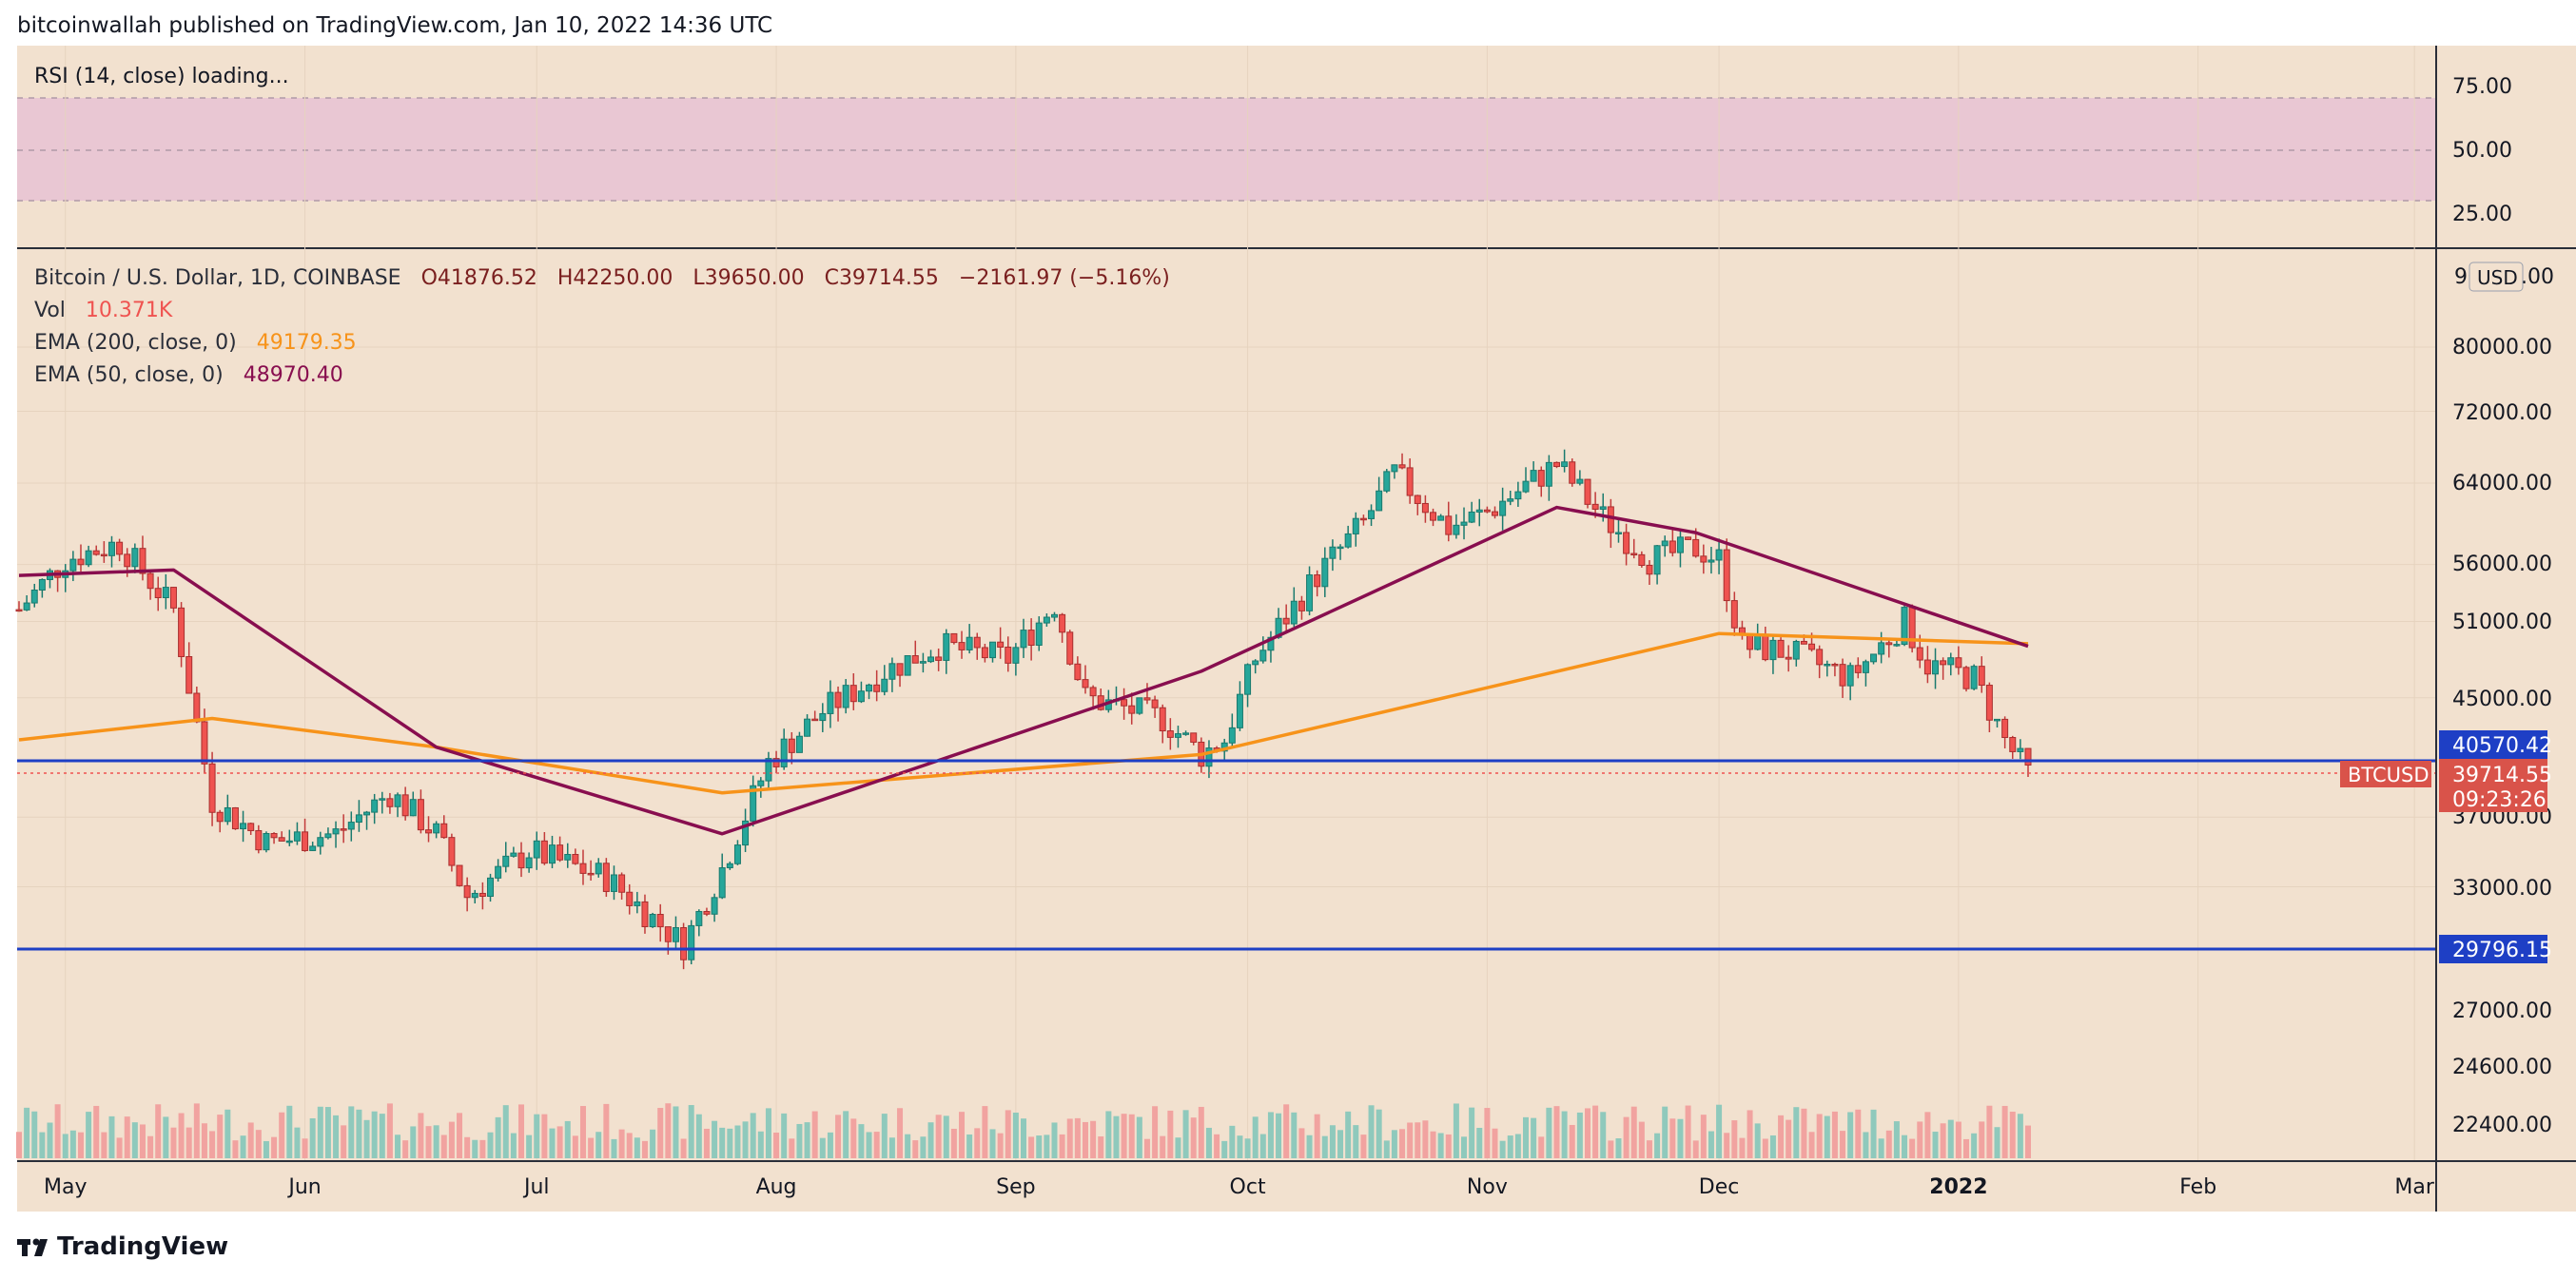 Image resolution: width=2576 pixels, height=1280 pixels. What do you see at coordinates (304, 1187) in the screenshot?
I see `time-tick: Jun` at bounding box center [304, 1187].